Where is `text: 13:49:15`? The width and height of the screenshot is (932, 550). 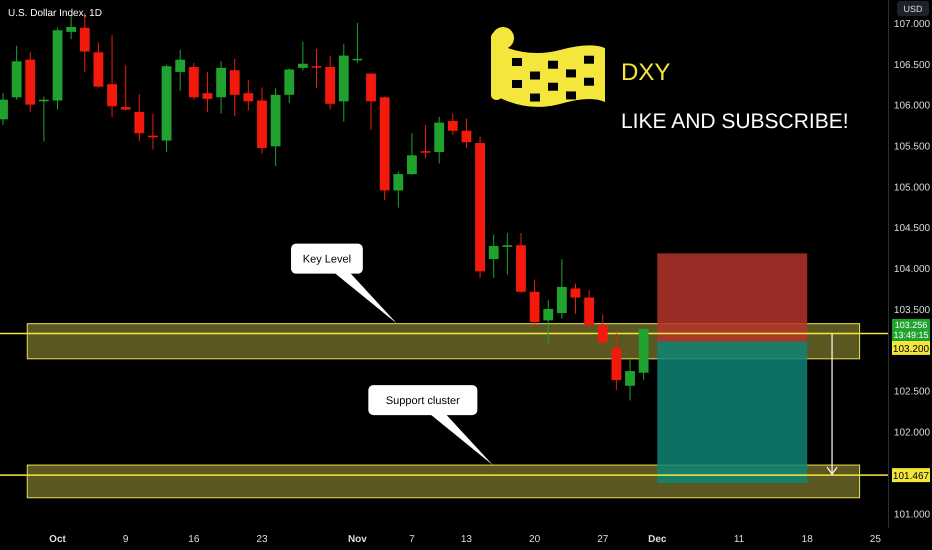 text: 13:49:15 is located at coordinates (911, 335).